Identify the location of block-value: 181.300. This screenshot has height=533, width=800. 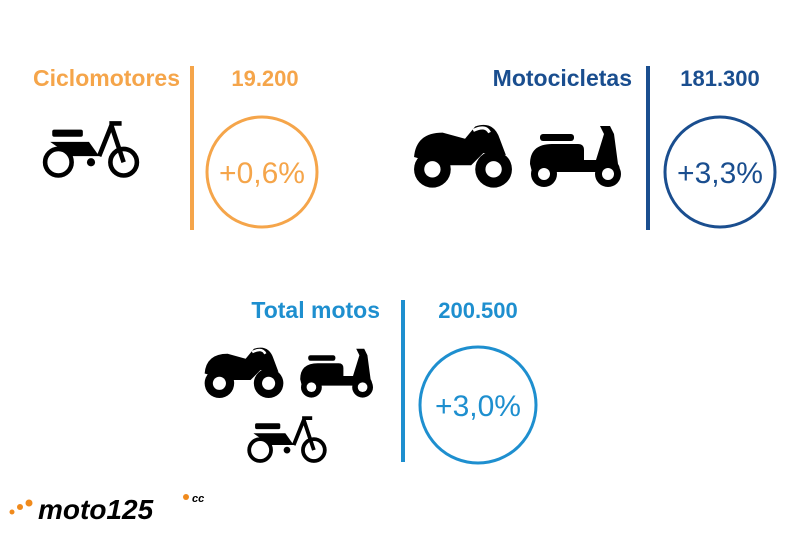
(720, 78).